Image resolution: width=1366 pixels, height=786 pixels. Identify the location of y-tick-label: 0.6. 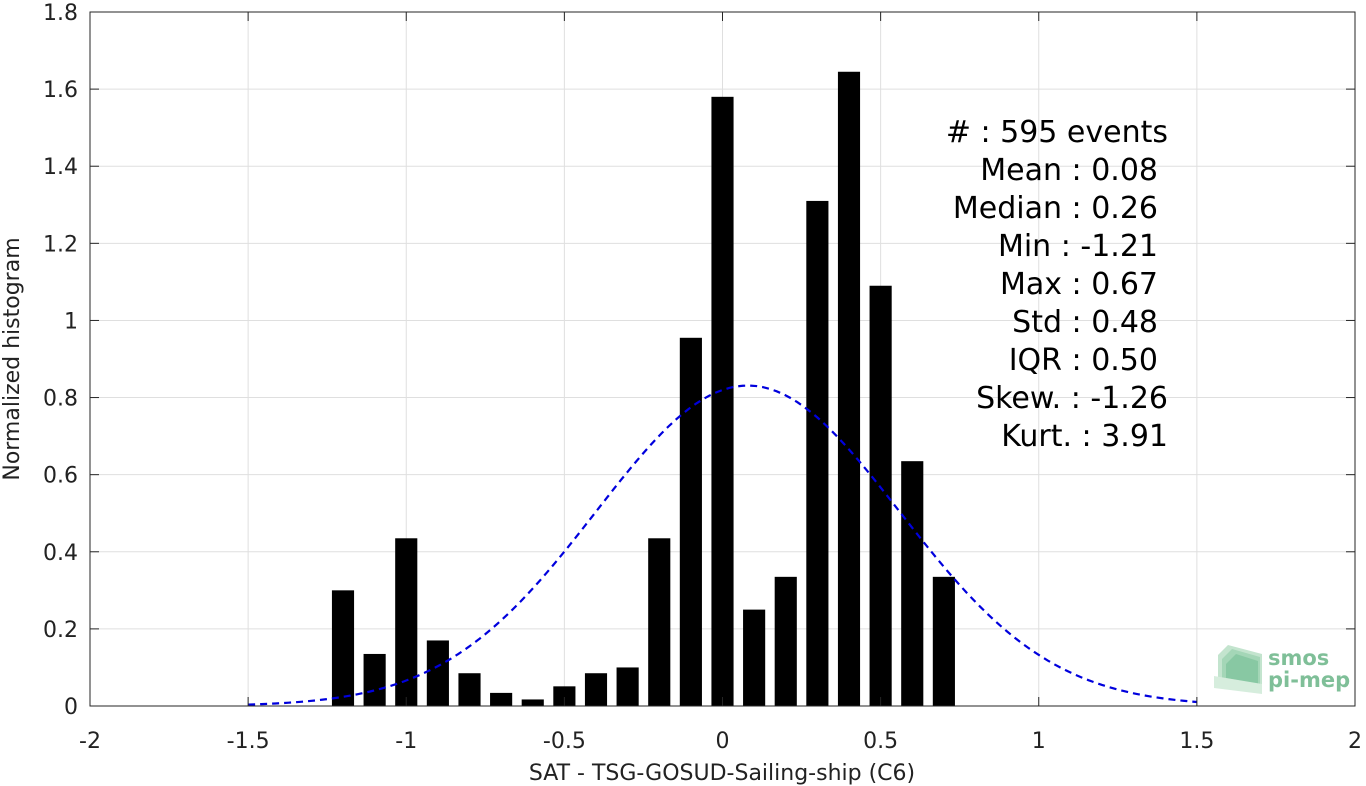
(60, 476).